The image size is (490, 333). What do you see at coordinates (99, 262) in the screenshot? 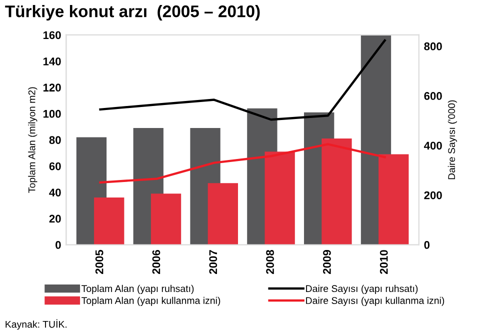
I see `x-tick-label: 2005` at bounding box center [99, 262].